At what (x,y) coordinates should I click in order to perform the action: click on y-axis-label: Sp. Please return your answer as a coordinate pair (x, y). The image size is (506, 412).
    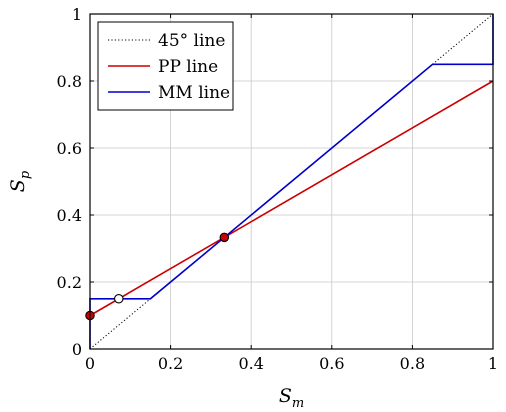
    Looking at the image, I should click on (20, 181).